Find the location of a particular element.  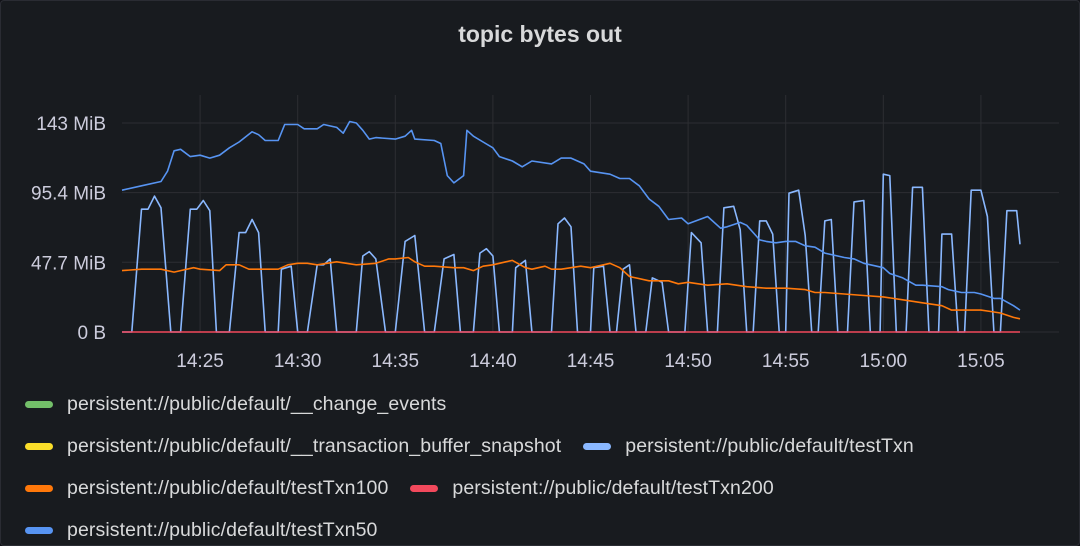

y-tick-label: 47.7 MiB is located at coordinates (68, 263).